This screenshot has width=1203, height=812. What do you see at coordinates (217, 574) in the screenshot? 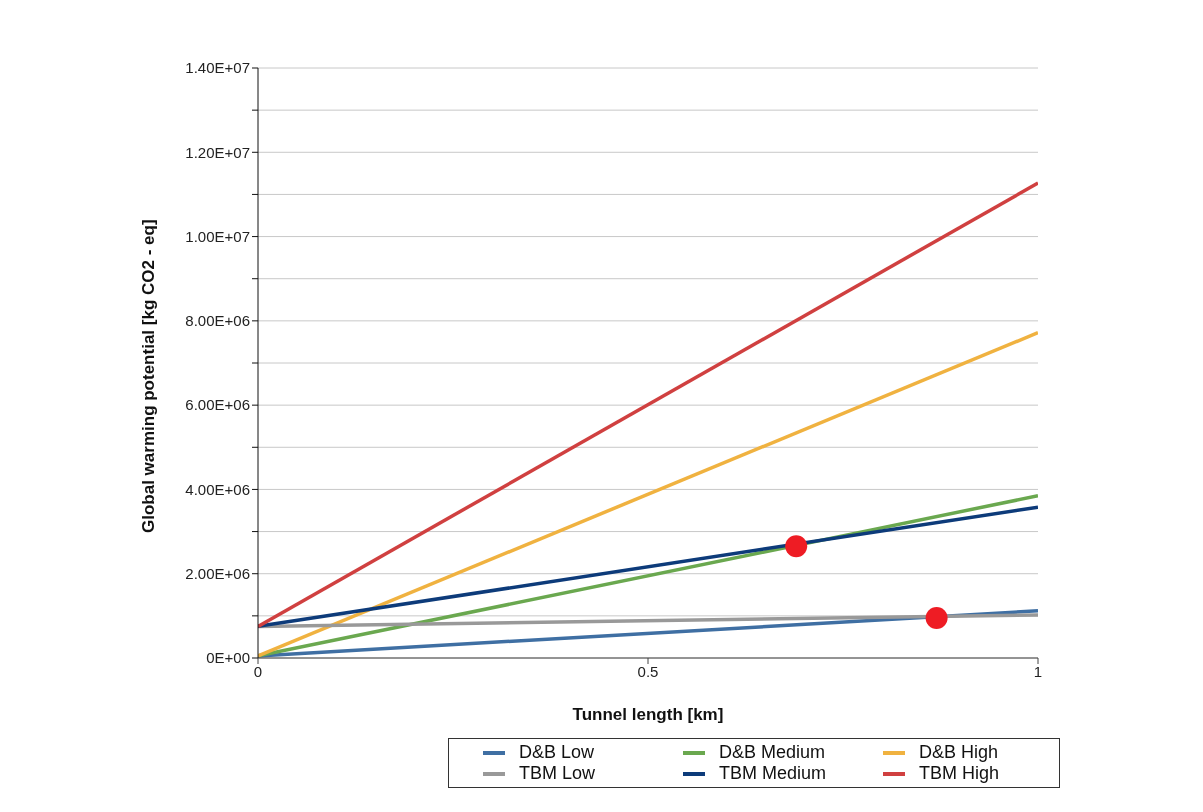
I see `y-tick-label: 2.00E+06` at bounding box center [217, 574].